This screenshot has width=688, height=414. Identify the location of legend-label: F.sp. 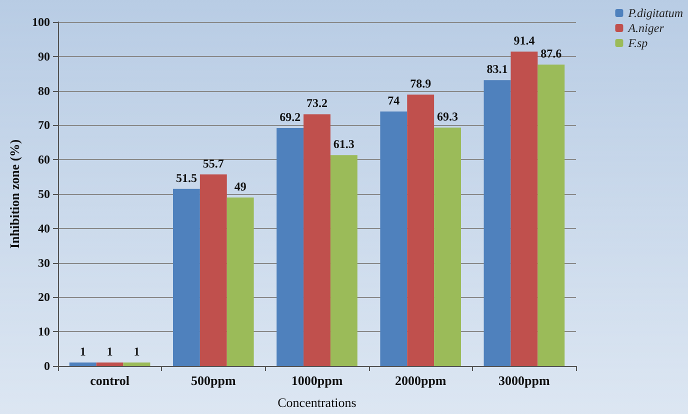
(637, 43).